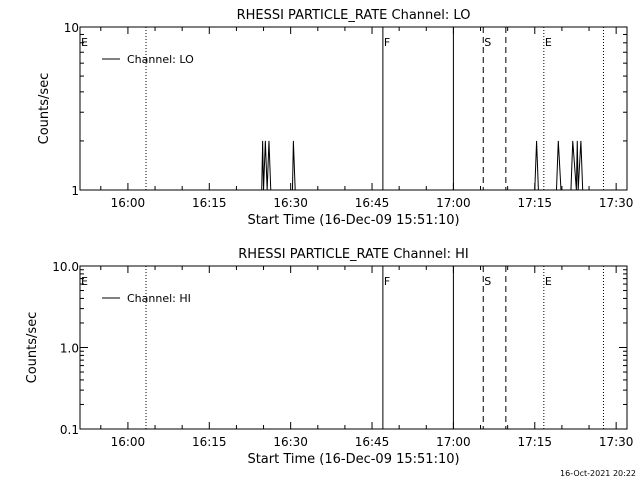 This screenshot has height=480, width=640. Describe the element at coordinates (160, 59) in the screenshot. I see `legend-label: Channel: LO` at that location.